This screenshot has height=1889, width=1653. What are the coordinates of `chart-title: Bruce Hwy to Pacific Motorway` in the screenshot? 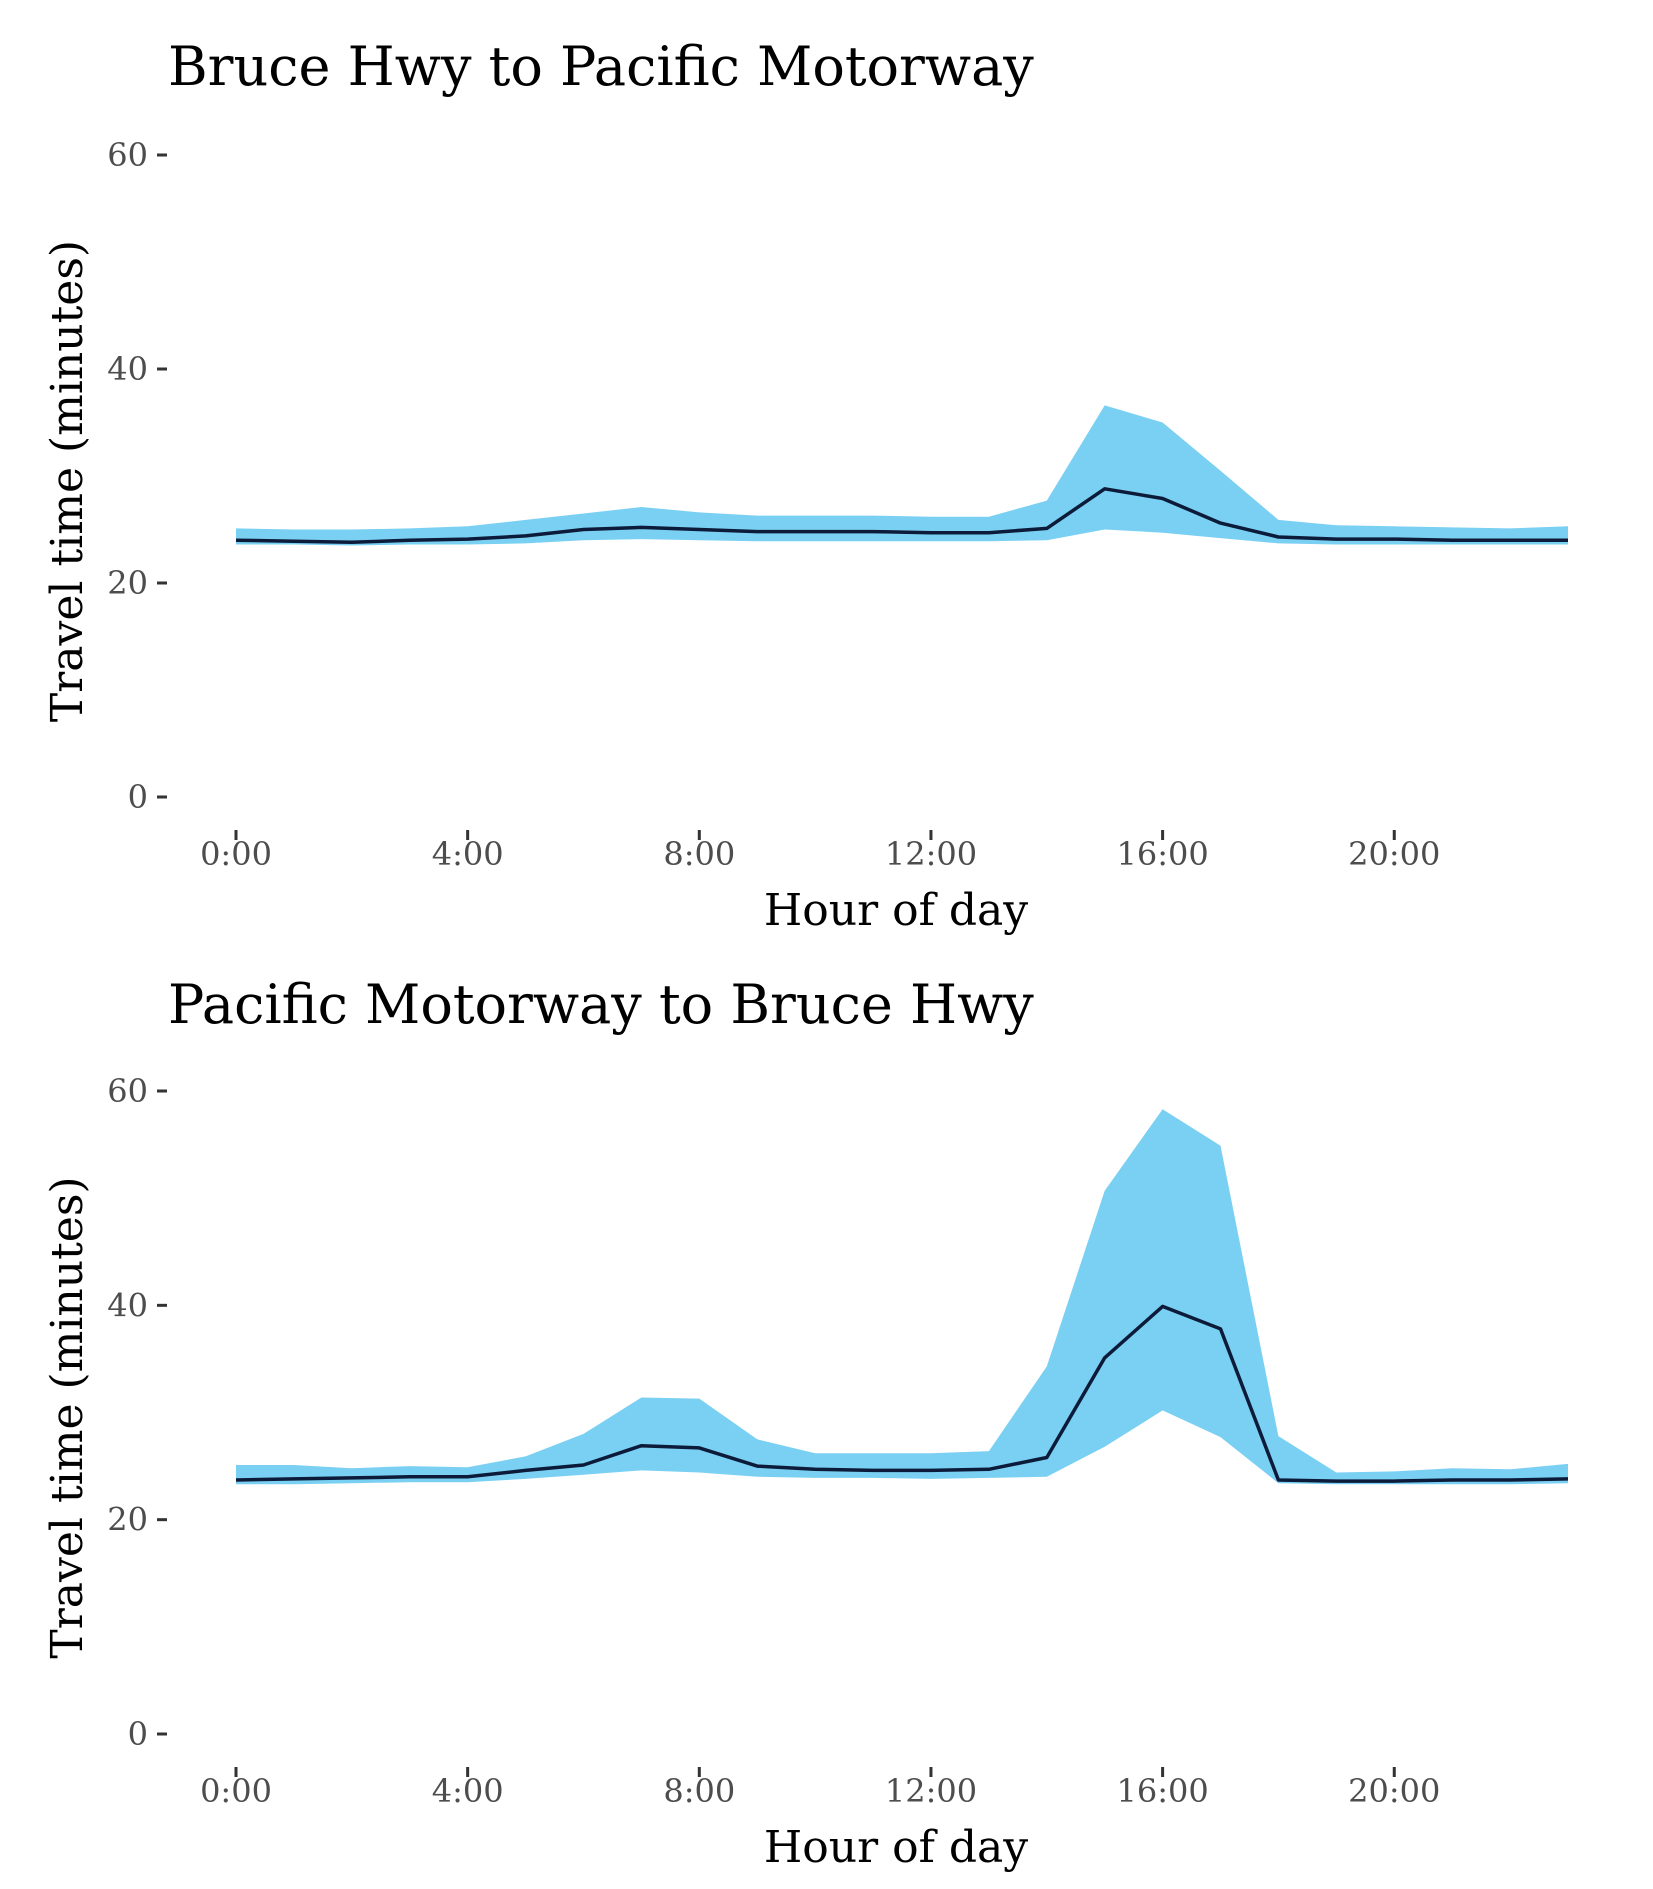 It's located at (601, 66).